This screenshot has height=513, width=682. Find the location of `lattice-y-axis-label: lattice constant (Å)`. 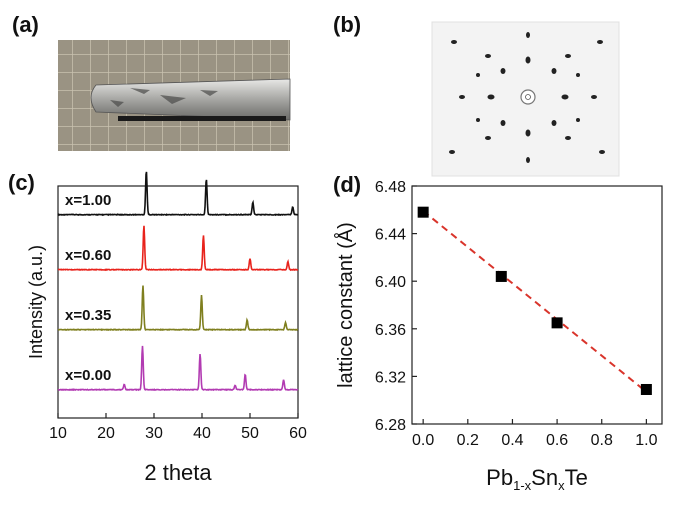

lattice-y-axis-label: lattice constant (Å) is located at coordinates (345, 305).